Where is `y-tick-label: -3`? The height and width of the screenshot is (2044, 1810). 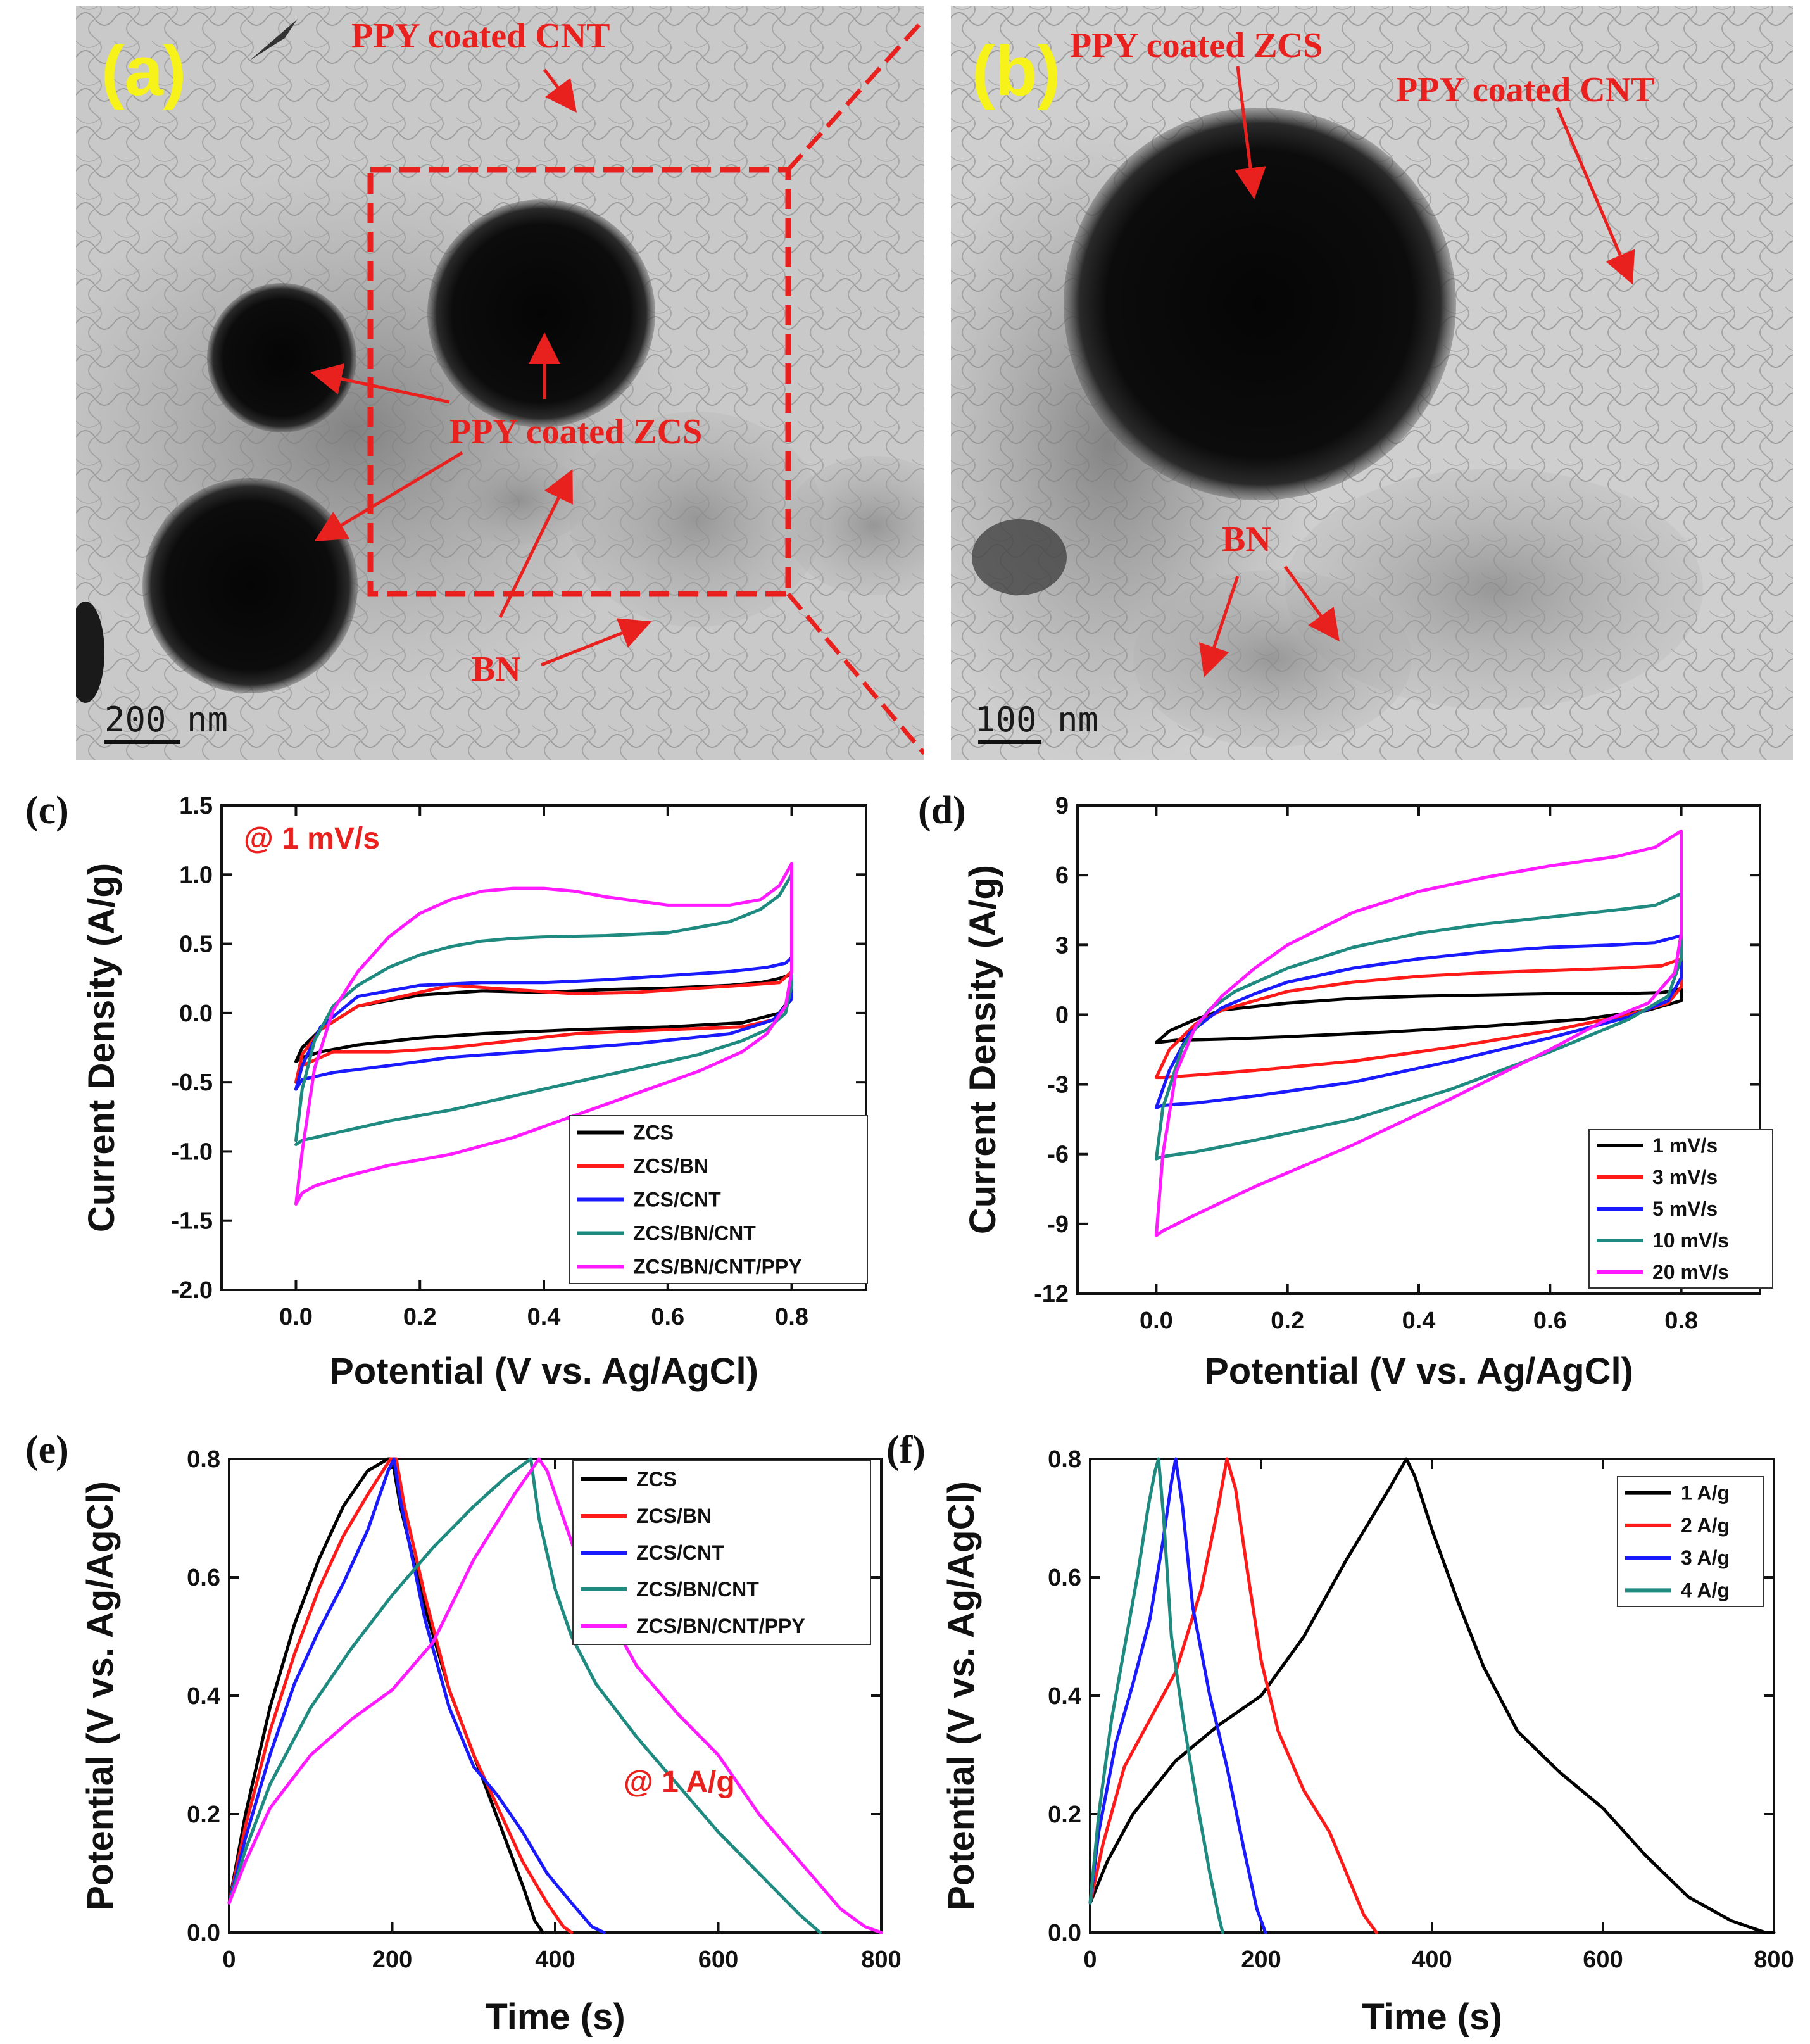 y-tick-label: -3 is located at coordinates (1058, 1085).